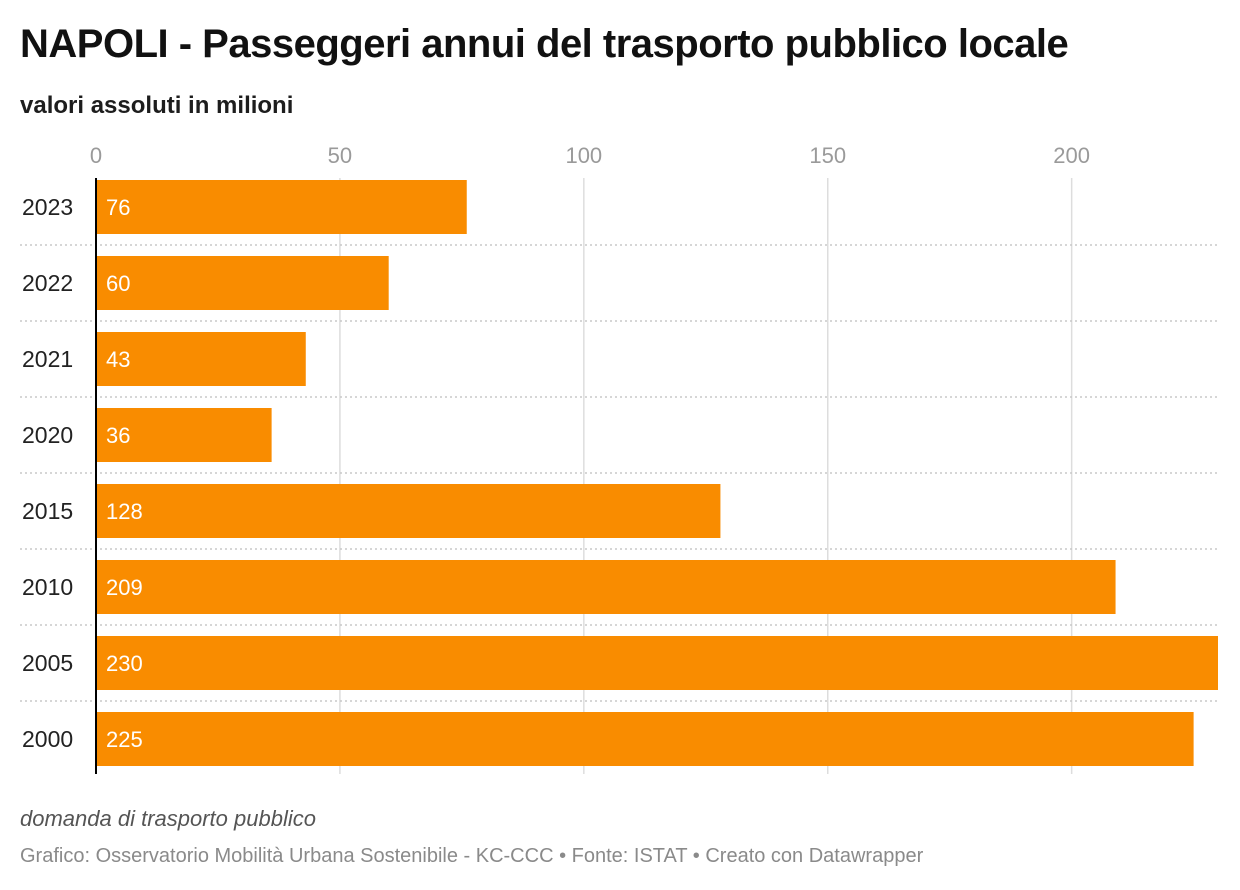 Image resolution: width=1240 pixels, height=890 pixels. I want to click on value-label-2021: 43, so click(118, 359).